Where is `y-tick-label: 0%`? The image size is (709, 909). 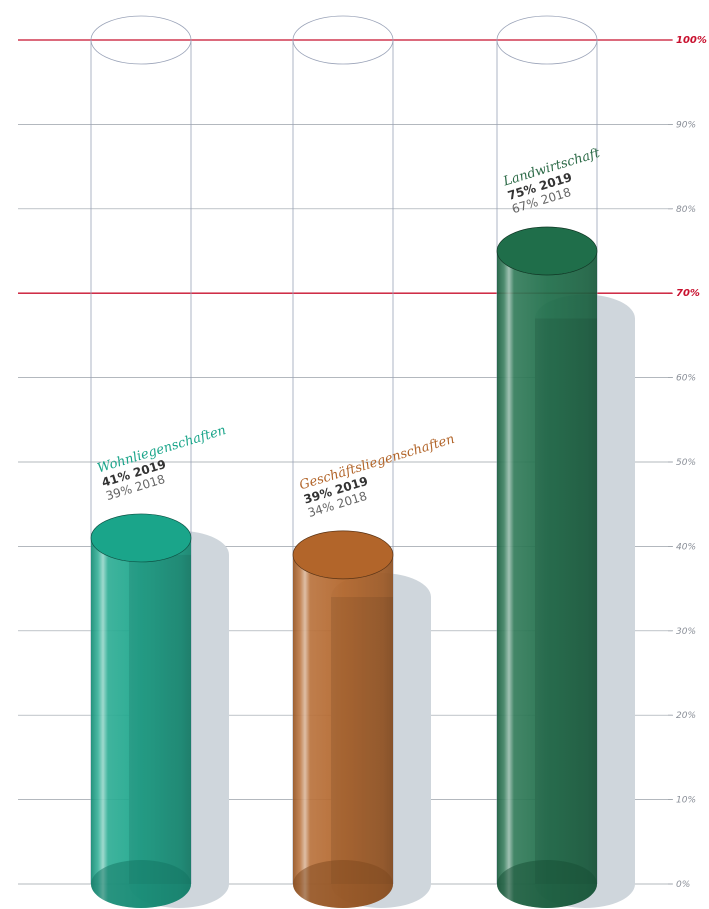 y-tick-label: 0% is located at coordinates (683, 885).